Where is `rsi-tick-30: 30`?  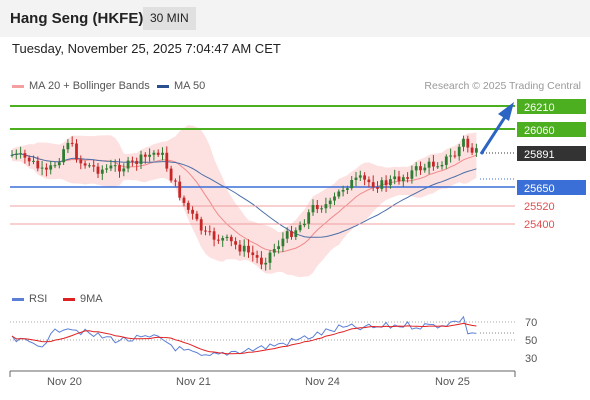
rsi-tick-30: 30 is located at coordinates (531, 359).